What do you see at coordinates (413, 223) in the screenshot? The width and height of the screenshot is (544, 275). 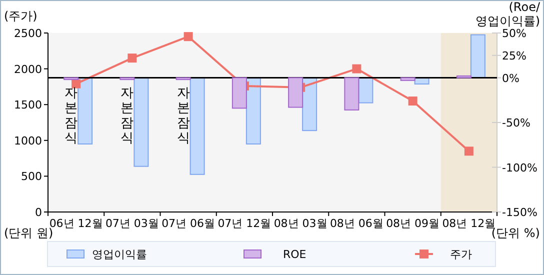 I see `x-tick-label: 08년 09월` at bounding box center [413, 223].